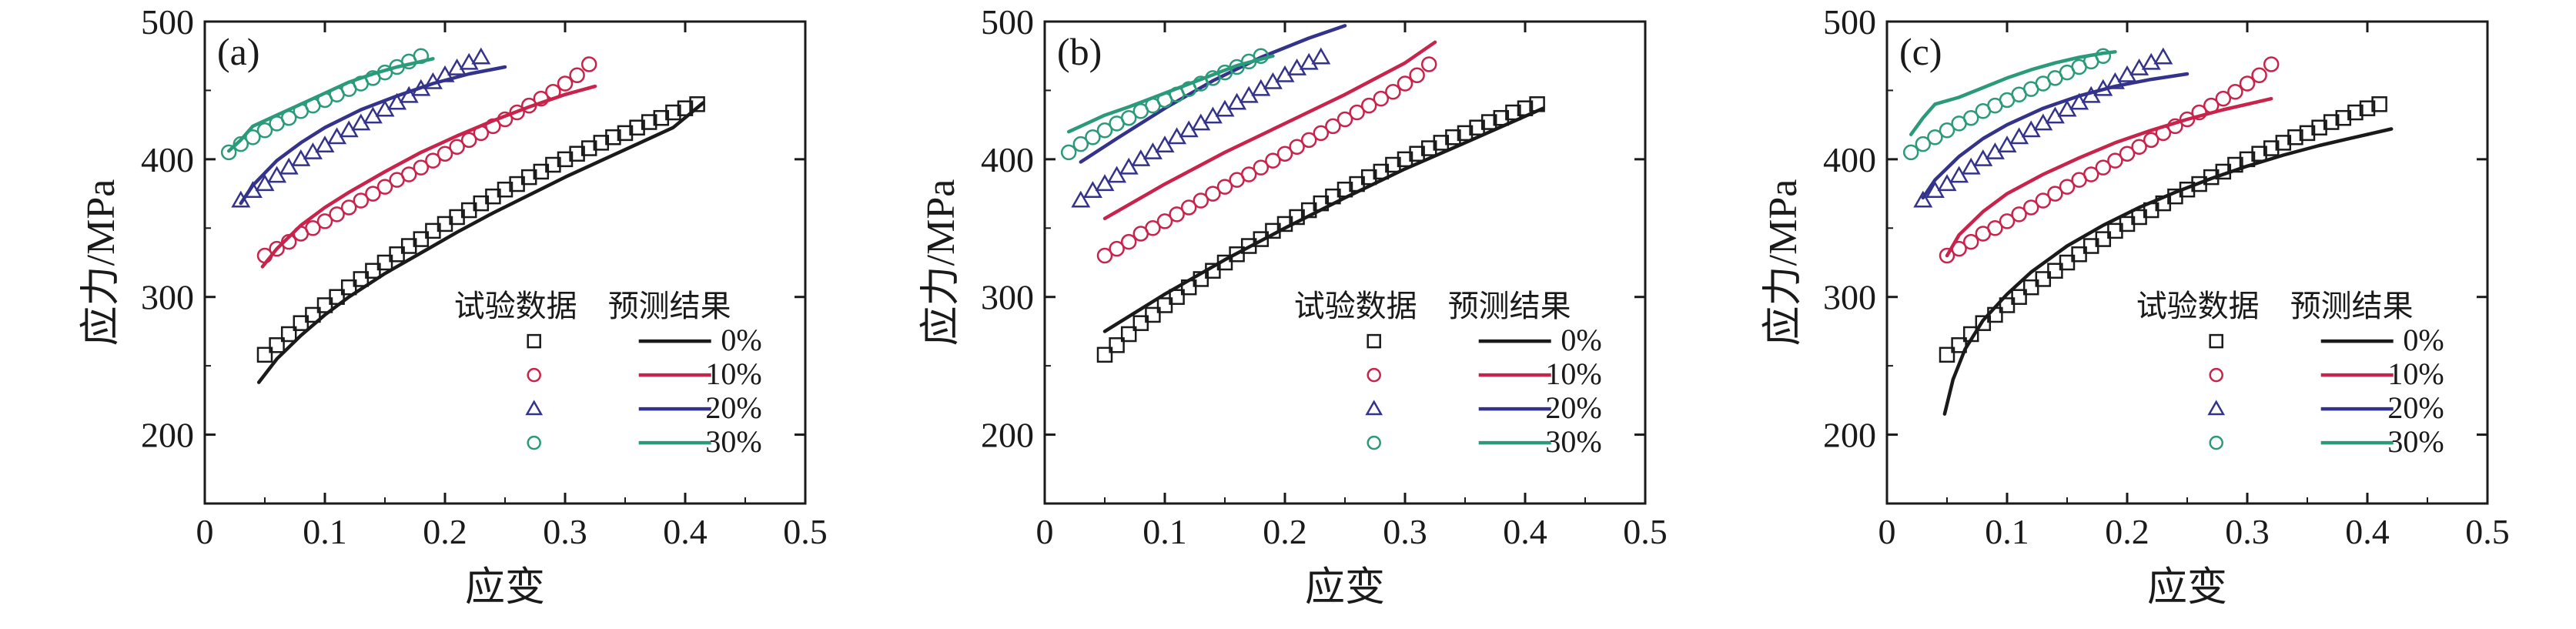 Image resolution: width=2576 pixels, height=629 pixels. I want to click on legend-header-data: 试验数据, so click(2198, 306).